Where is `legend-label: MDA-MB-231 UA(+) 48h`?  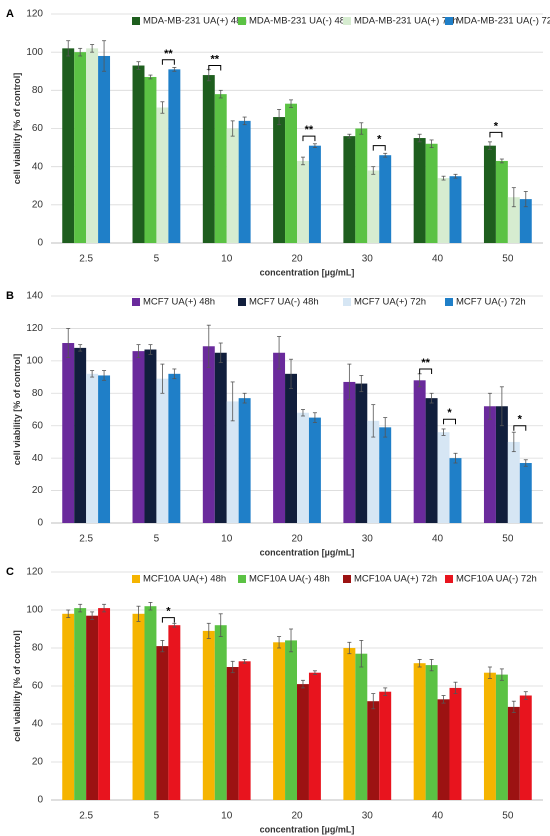
legend-label: MDA-MB-231 UA(+) 48h is located at coordinates (195, 21).